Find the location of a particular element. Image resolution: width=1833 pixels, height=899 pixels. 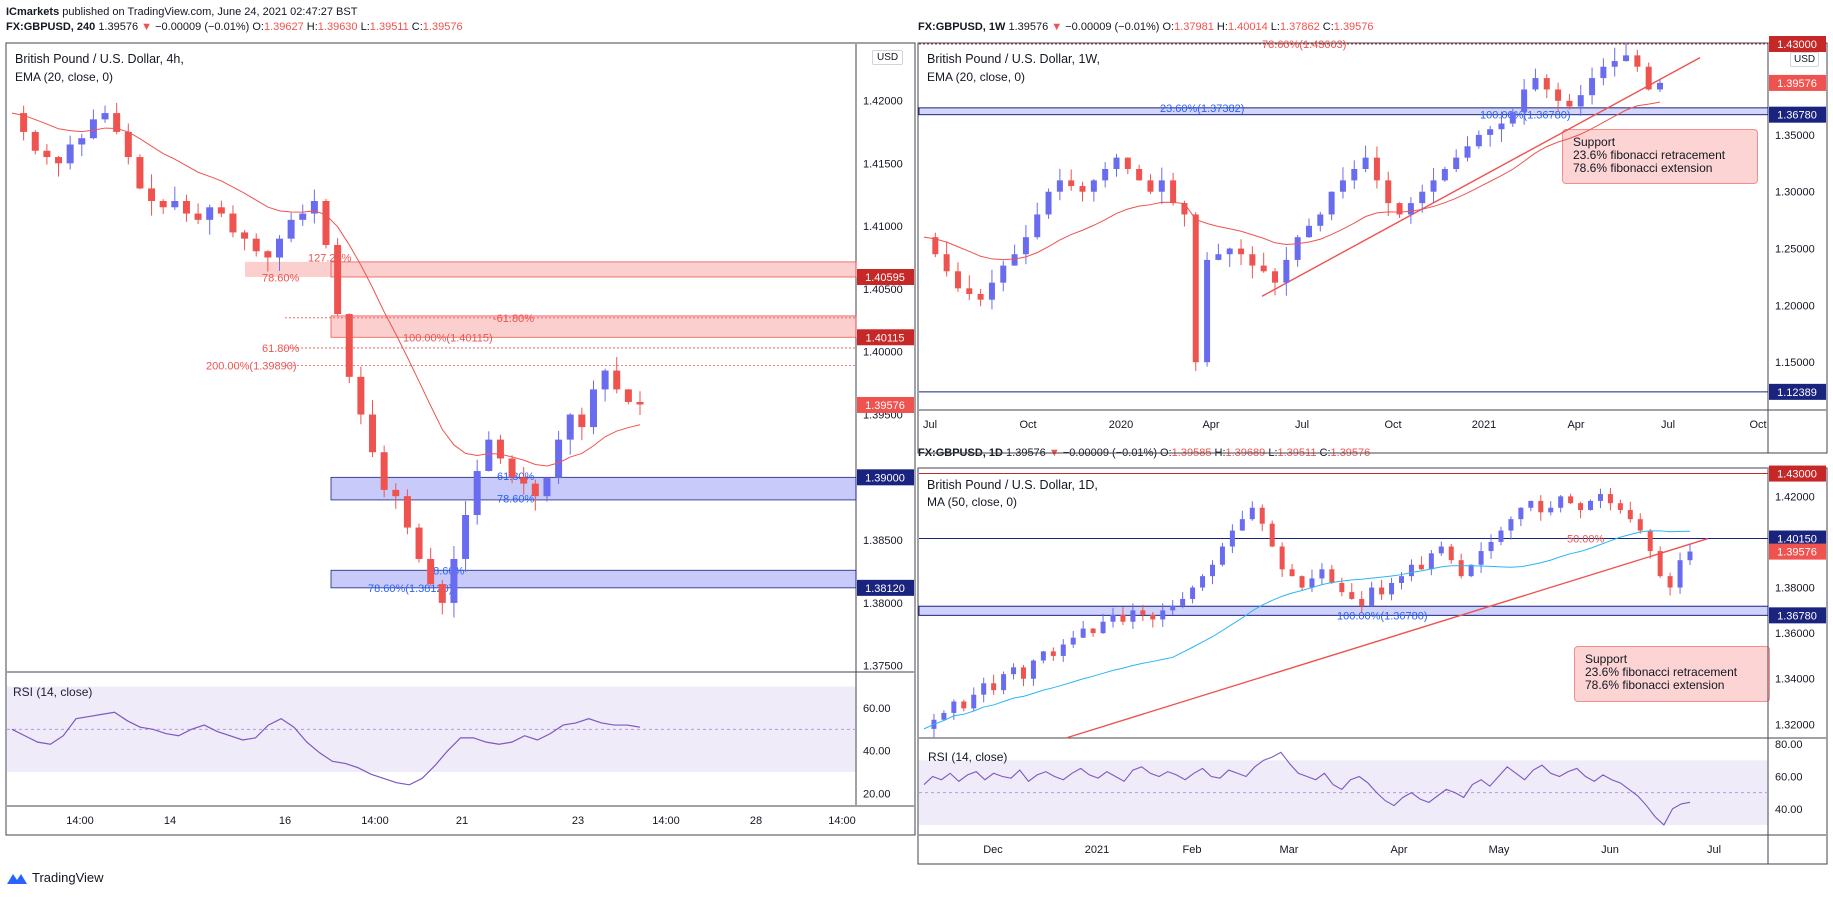

left-ytick-label: 1.41000 is located at coordinates (883, 227).